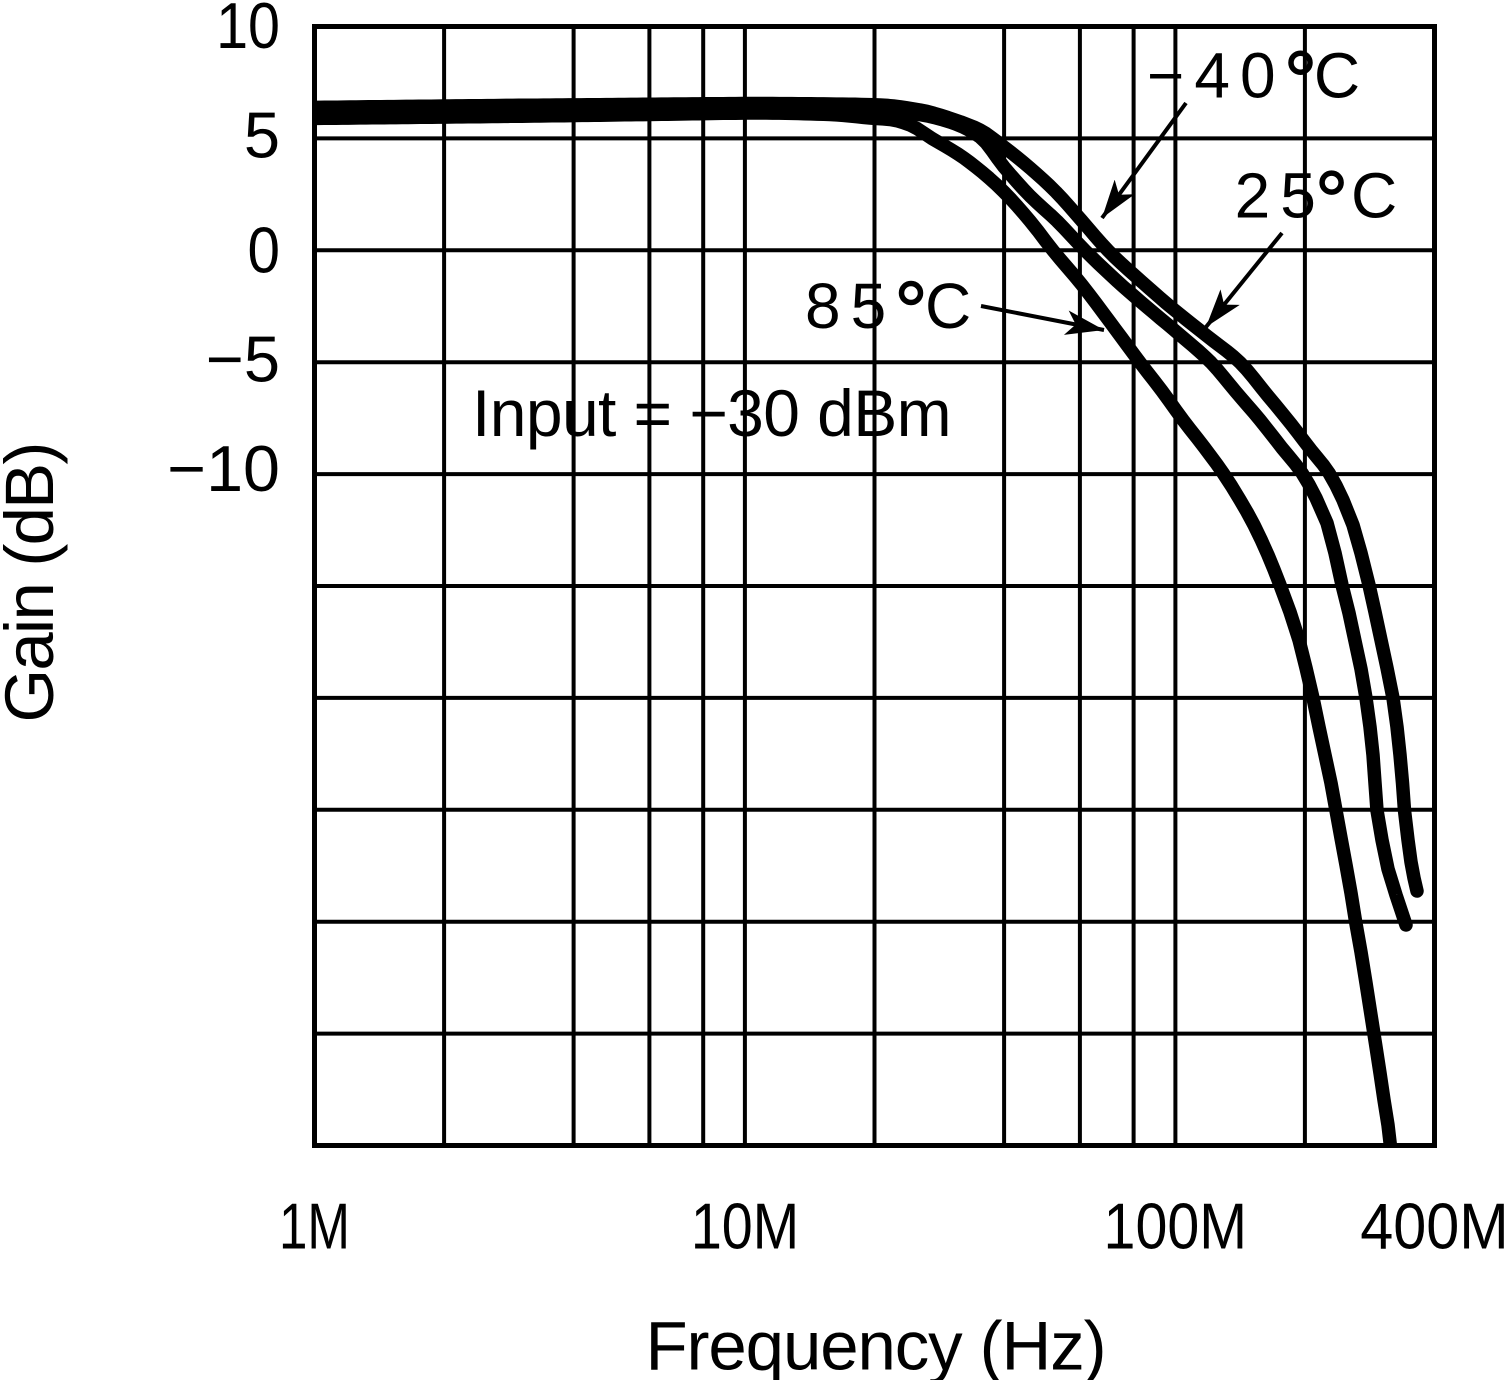 This screenshot has width=1505, height=1385. I want to click on svg-text: 10M, so click(745, 1225).